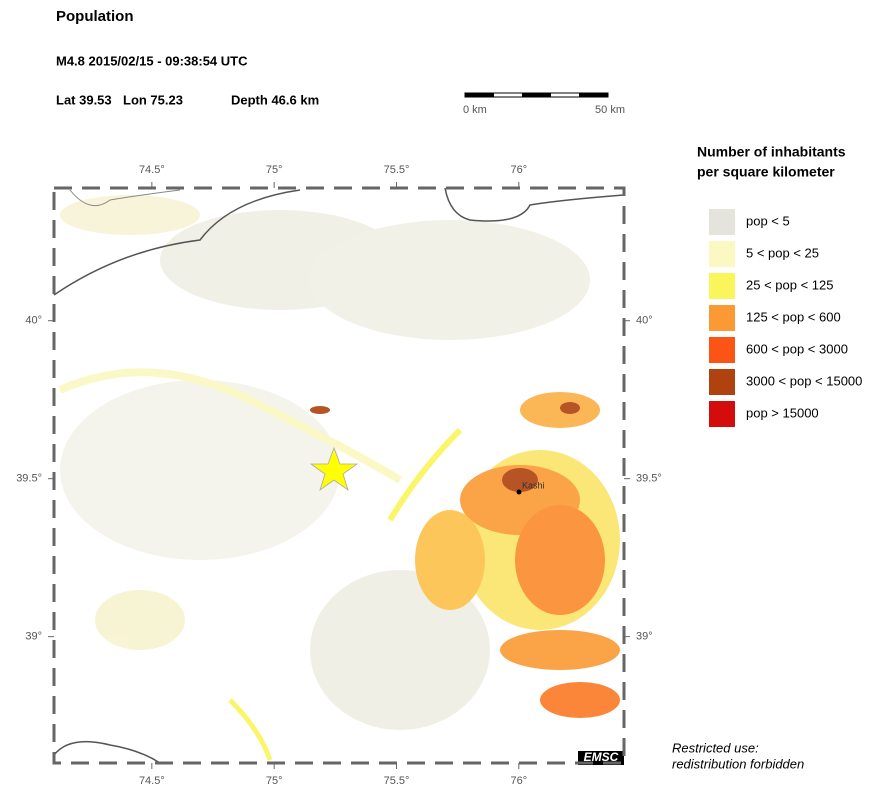 The width and height of the screenshot is (878, 801). Describe the element at coordinates (797, 348) in the screenshot. I see `legend-label: 600 < pop < 3000` at that location.